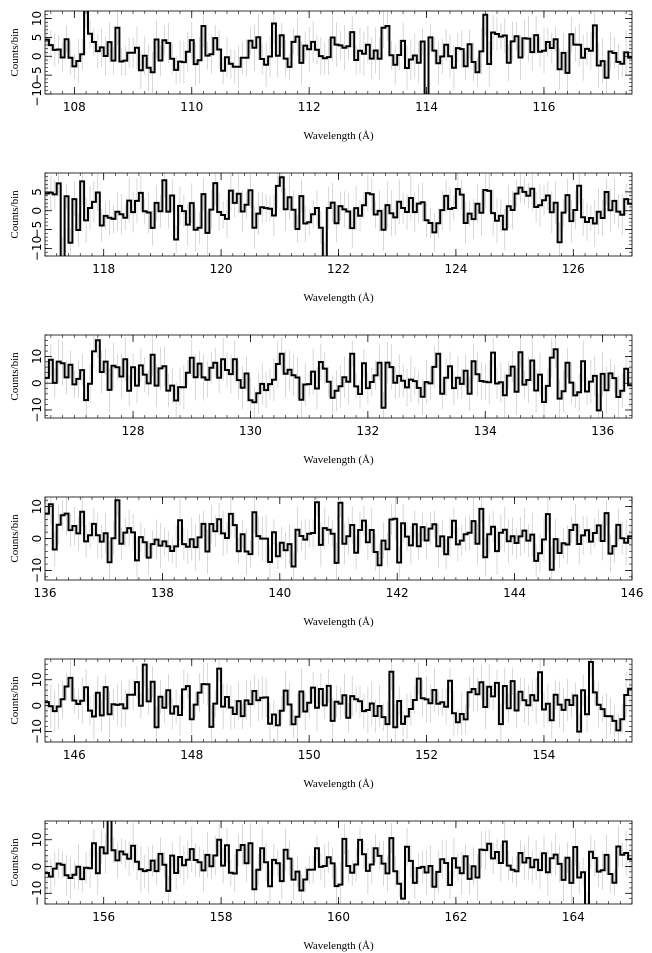  What do you see at coordinates (455, 269) in the screenshot?
I see `x-tick-label: 124` at bounding box center [455, 269].